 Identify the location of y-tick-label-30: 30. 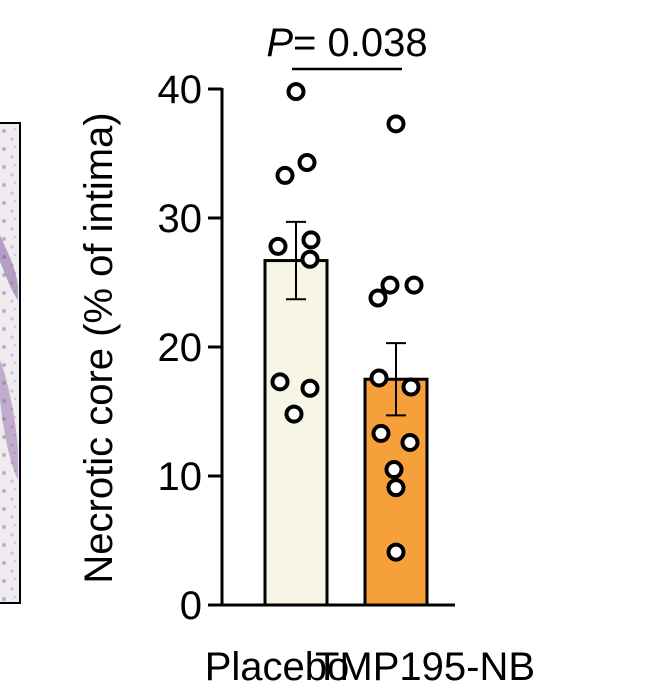
(180, 219).